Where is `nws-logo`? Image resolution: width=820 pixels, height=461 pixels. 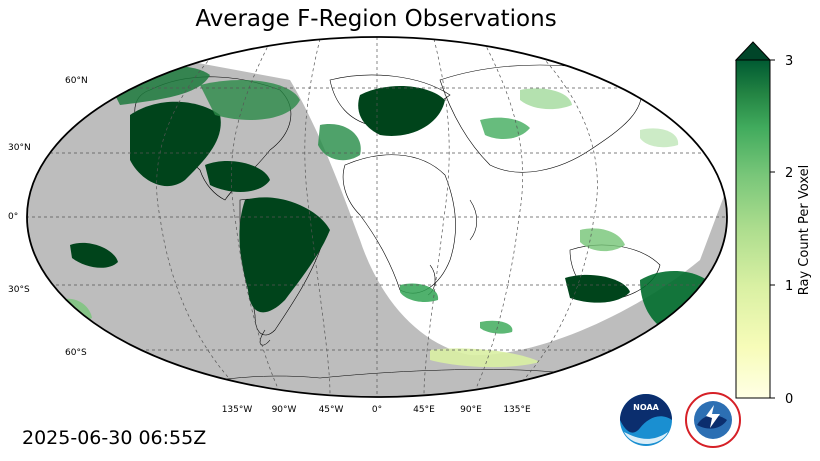 nws-logo is located at coordinates (713, 420).